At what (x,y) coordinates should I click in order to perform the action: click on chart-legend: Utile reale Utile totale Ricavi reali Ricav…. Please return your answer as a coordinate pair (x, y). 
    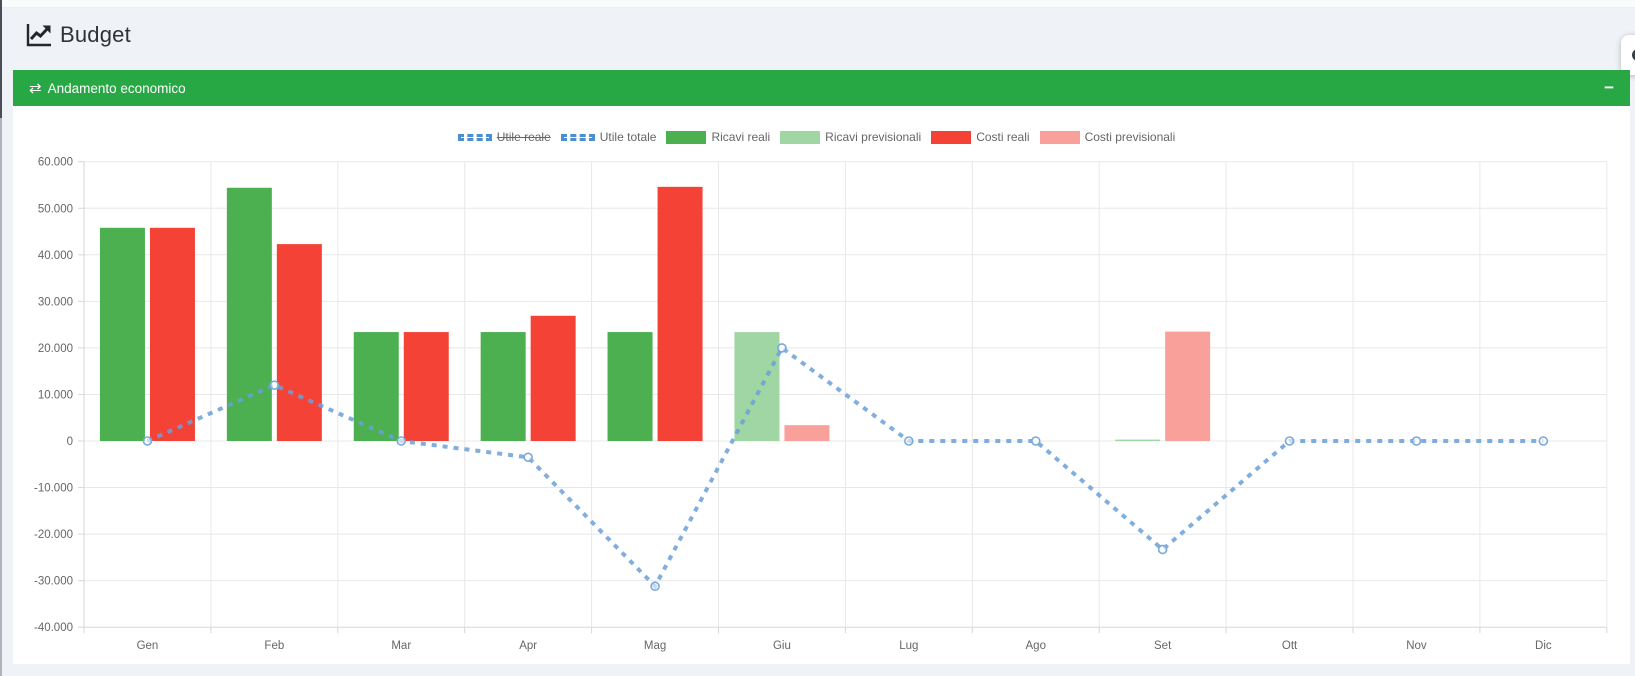
    Looking at the image, I should click on (816, 137).